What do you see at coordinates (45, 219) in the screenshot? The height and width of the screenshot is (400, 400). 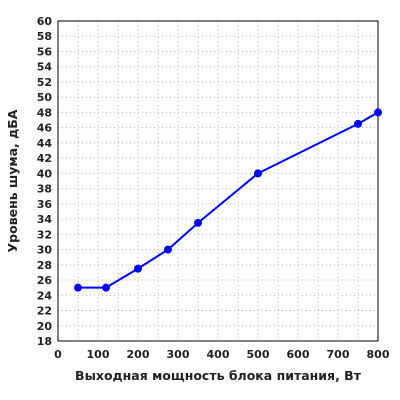 I see `y-tick-label: 34` at bounding box center [45, 219].